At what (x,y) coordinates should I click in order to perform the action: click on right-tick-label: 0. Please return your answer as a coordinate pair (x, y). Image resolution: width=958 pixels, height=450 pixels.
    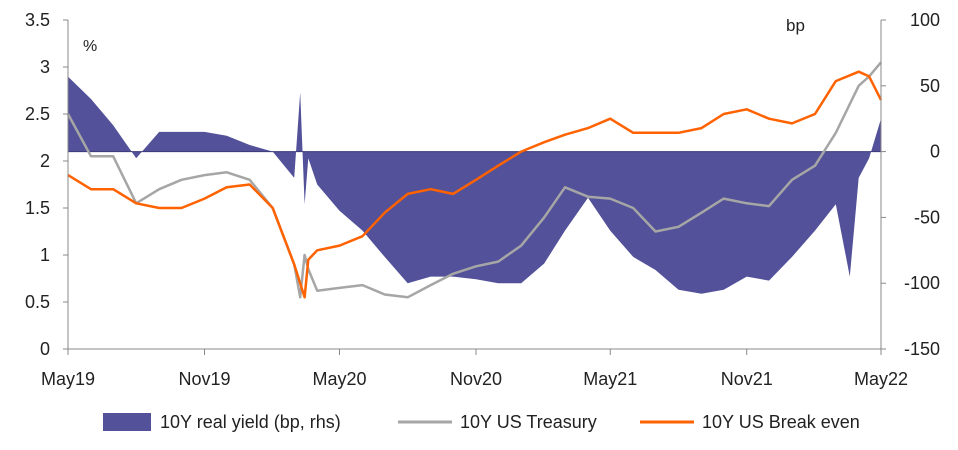
    Looking at the image, I should click on (935, 152).